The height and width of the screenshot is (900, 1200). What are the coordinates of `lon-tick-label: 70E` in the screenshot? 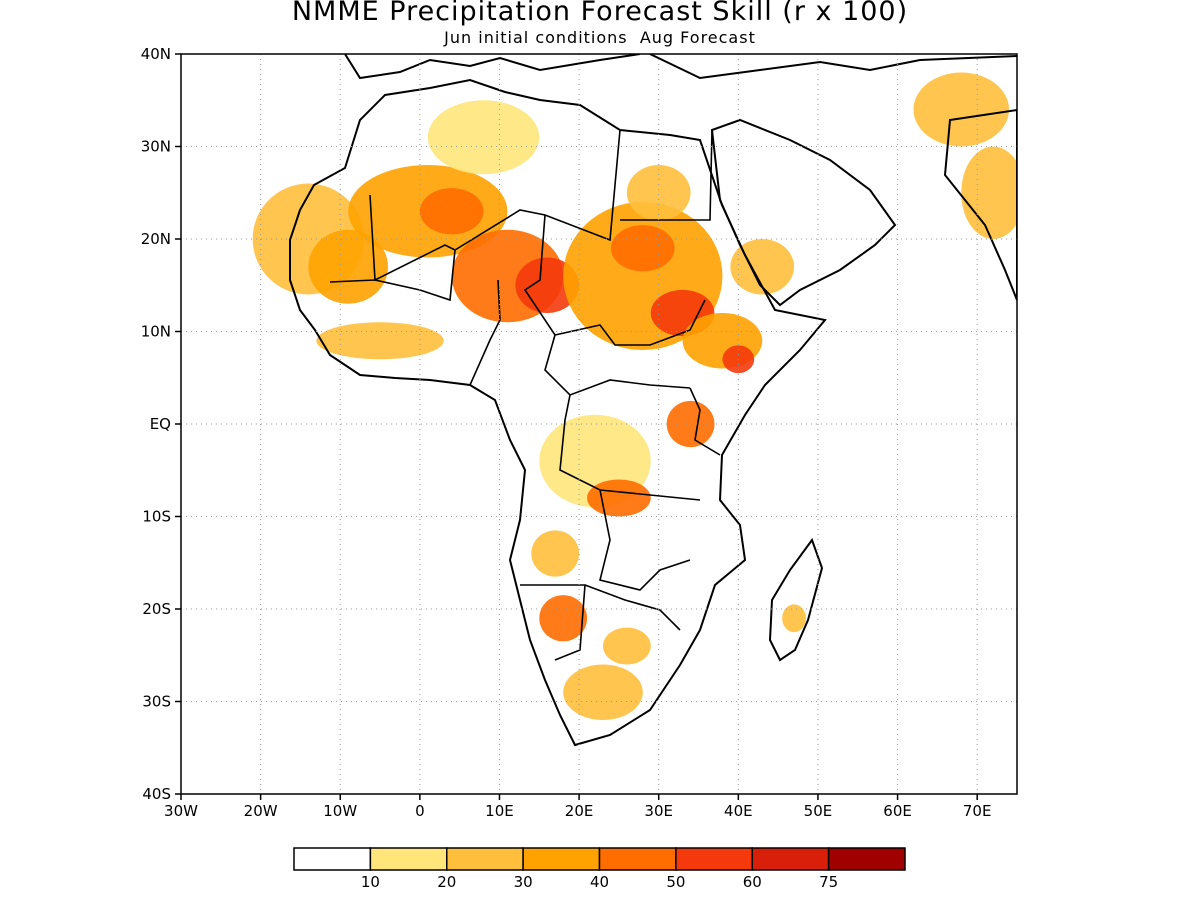 It's located at (977, 811).